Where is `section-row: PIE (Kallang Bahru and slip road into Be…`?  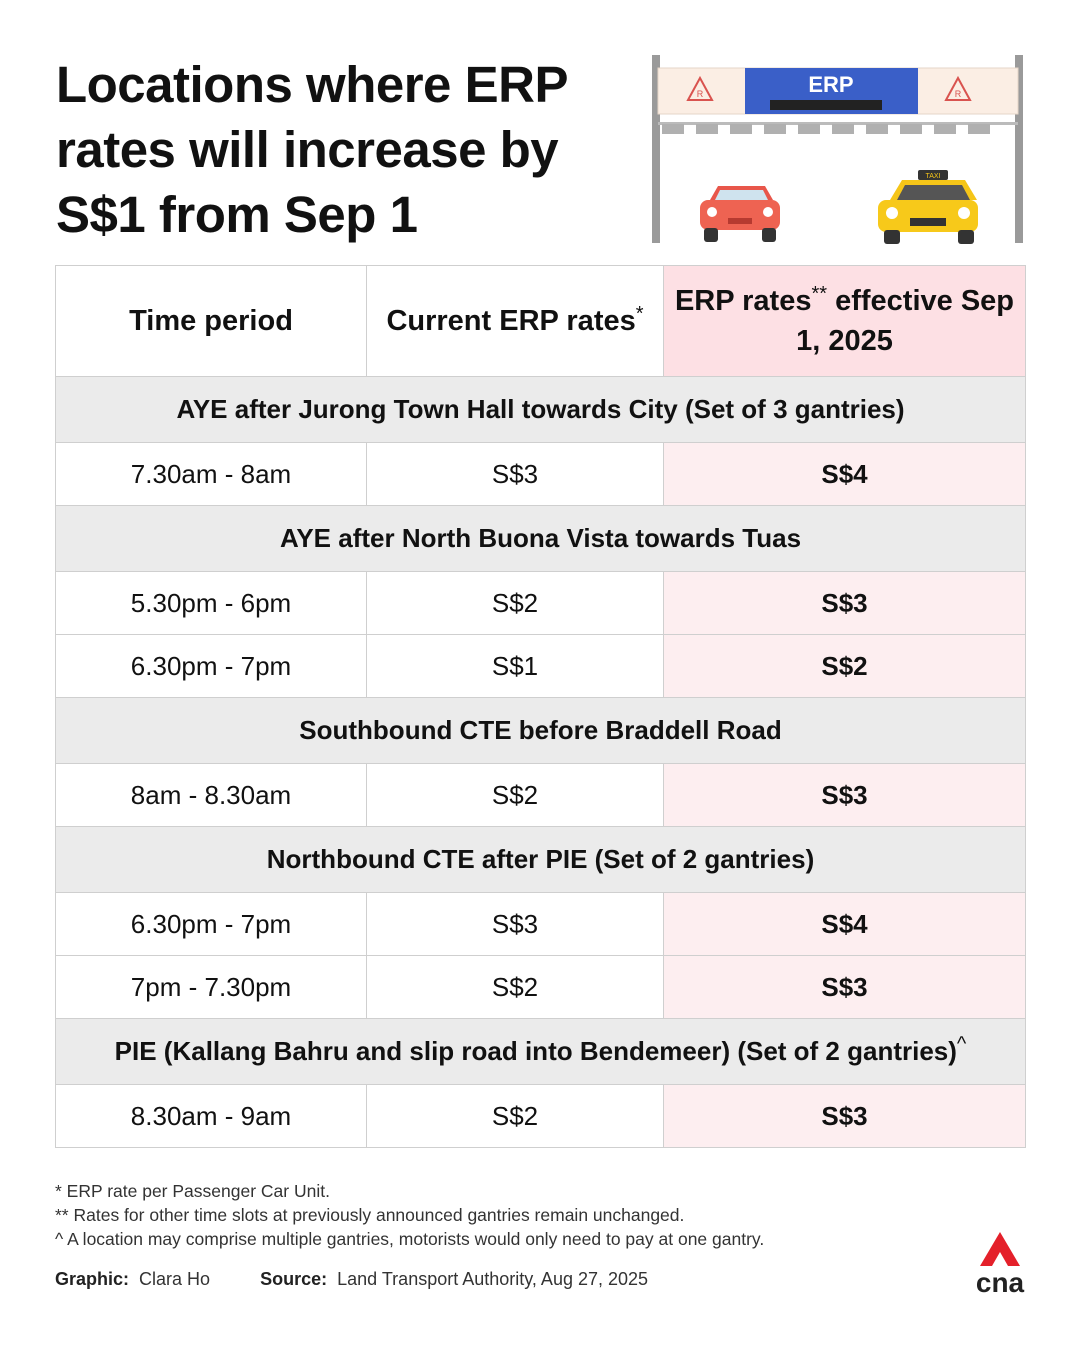
section-row: PIE (Kallang Bahru and slip road into Be… is located at coordinates (540, 1051).